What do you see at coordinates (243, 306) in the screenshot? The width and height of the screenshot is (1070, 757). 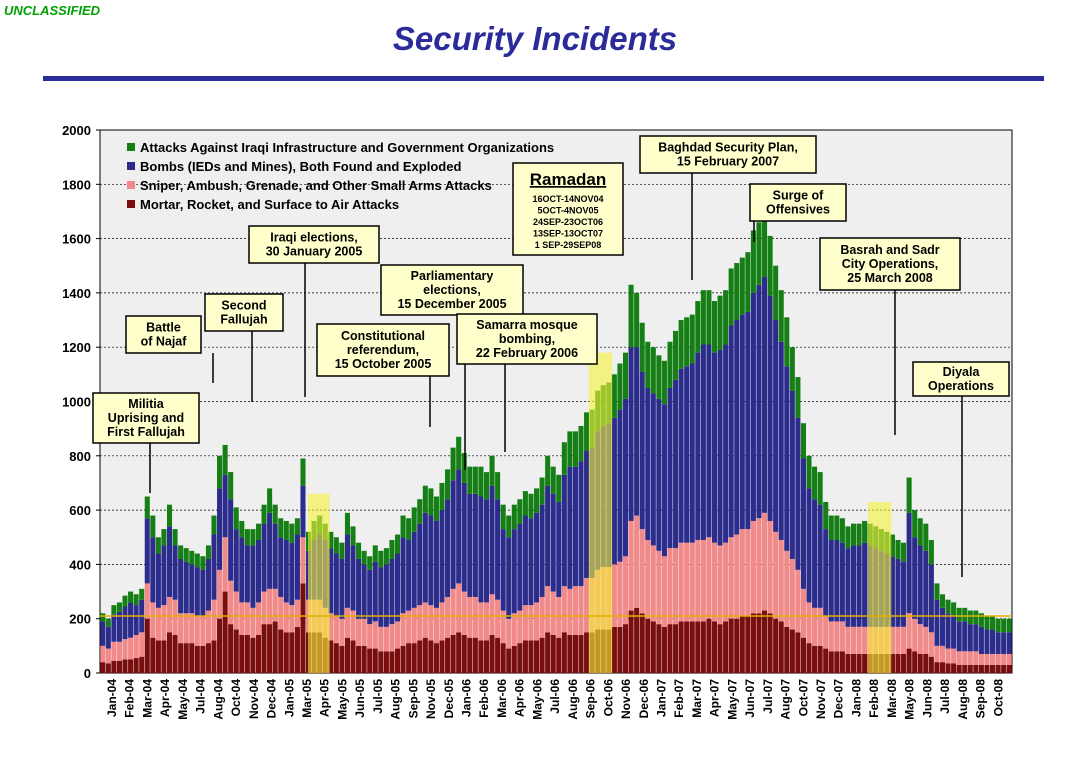 I see `annotation-text: Second` at bounding box center [243, 306].